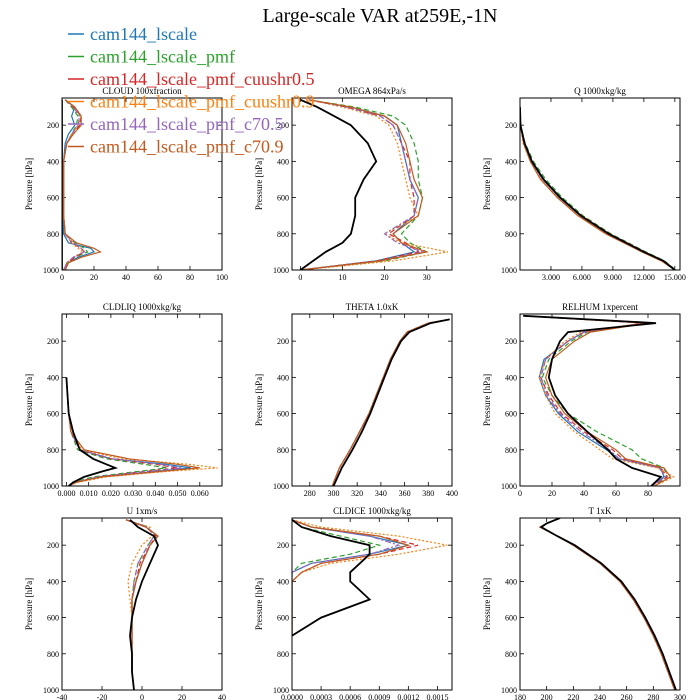 The height and width of the screenshot is (700, 700). I want to click on legend-label: cam144_lscale_pmf, so click(162, 57).